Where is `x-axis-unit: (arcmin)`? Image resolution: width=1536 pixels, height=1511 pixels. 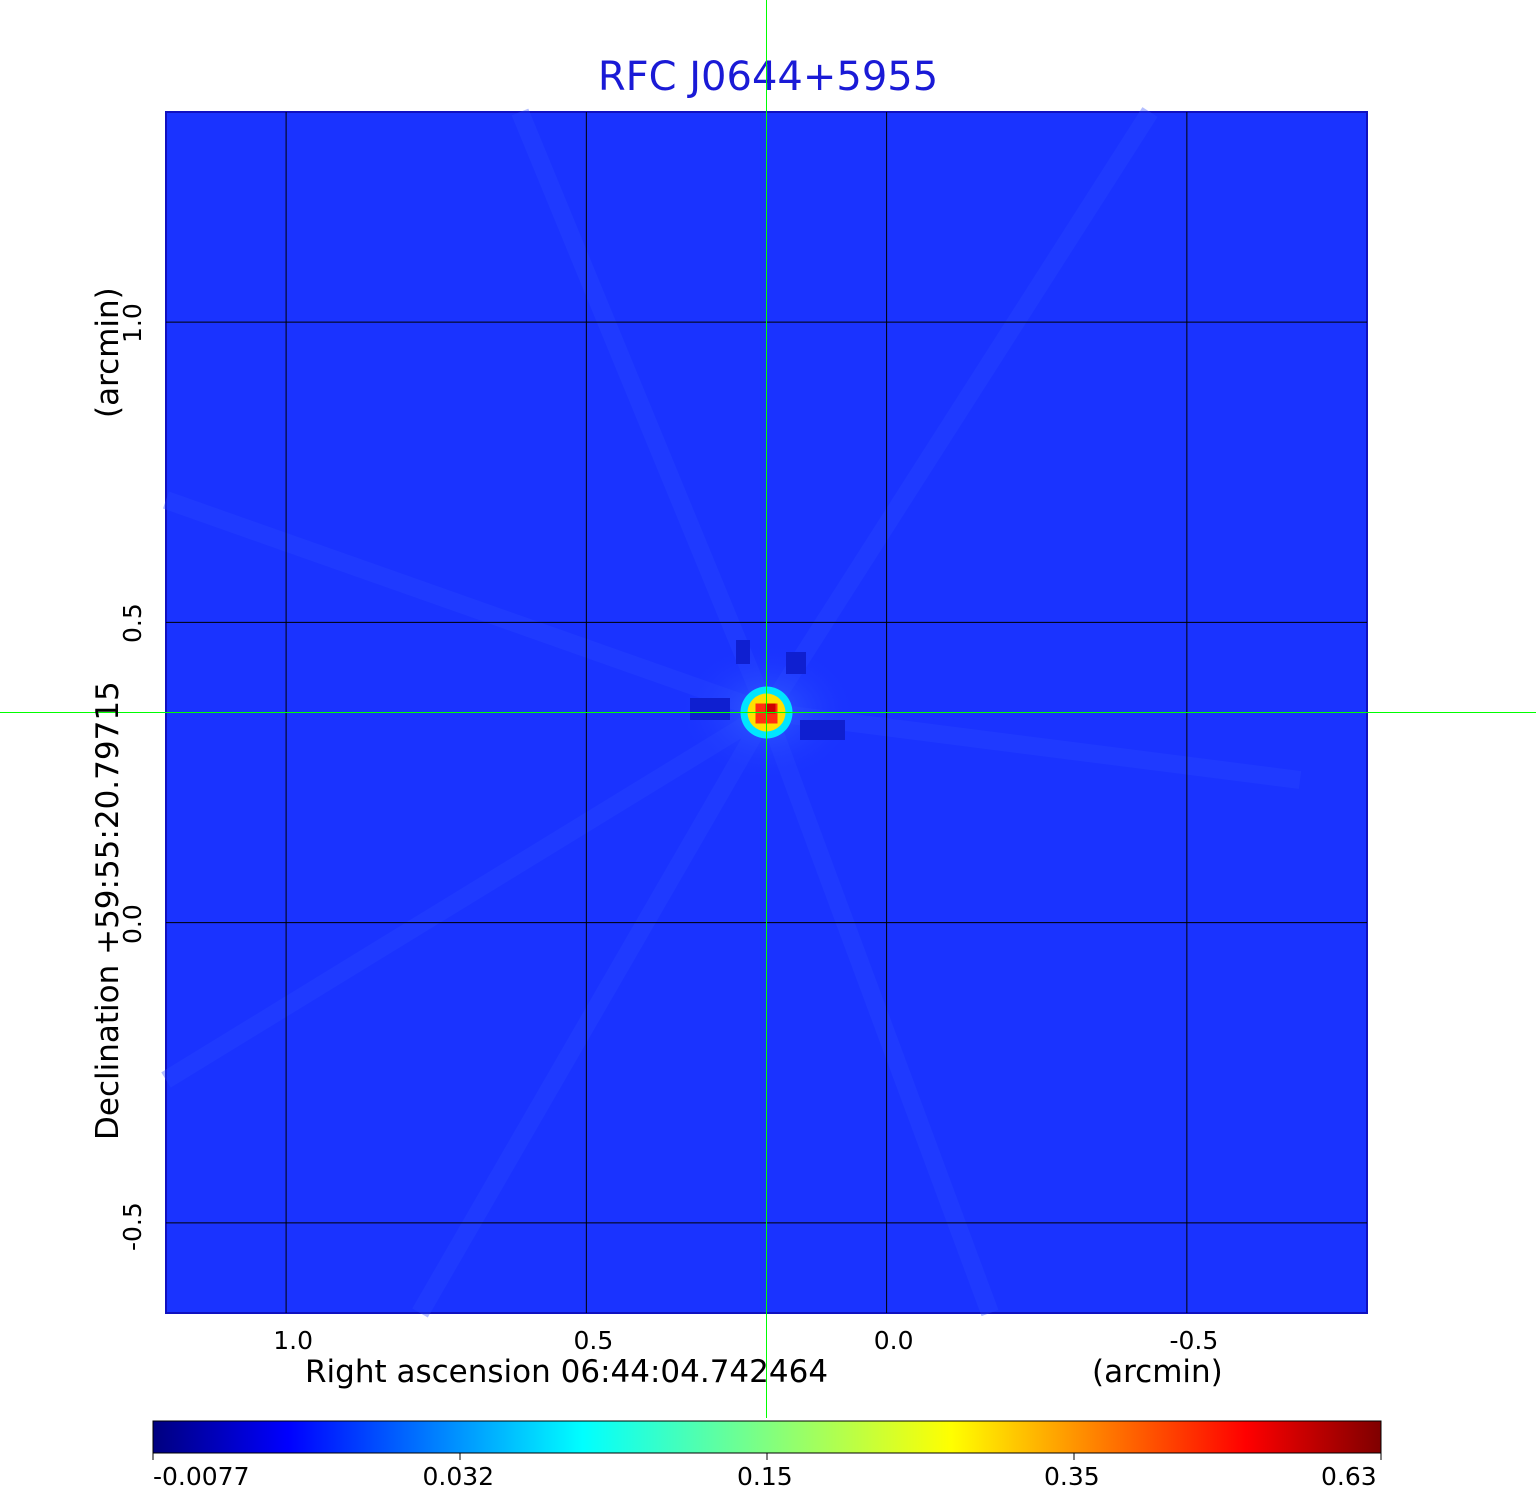 x-axis-unit: (arcmin) is located at coordinates (1157, 1372).